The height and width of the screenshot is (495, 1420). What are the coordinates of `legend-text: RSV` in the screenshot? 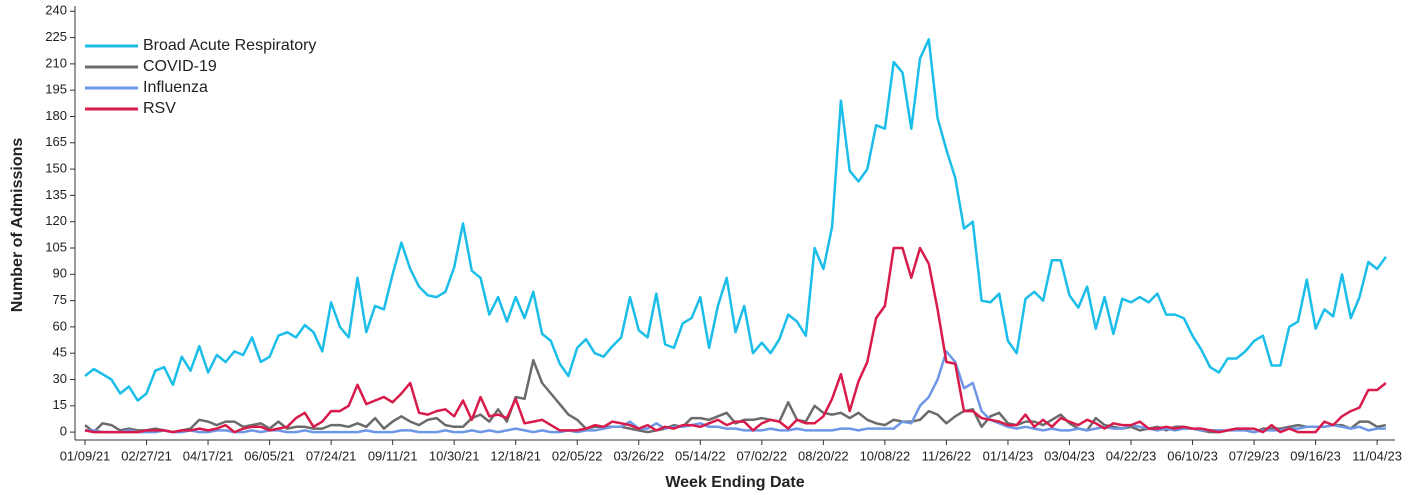 It's located at (159, 108).